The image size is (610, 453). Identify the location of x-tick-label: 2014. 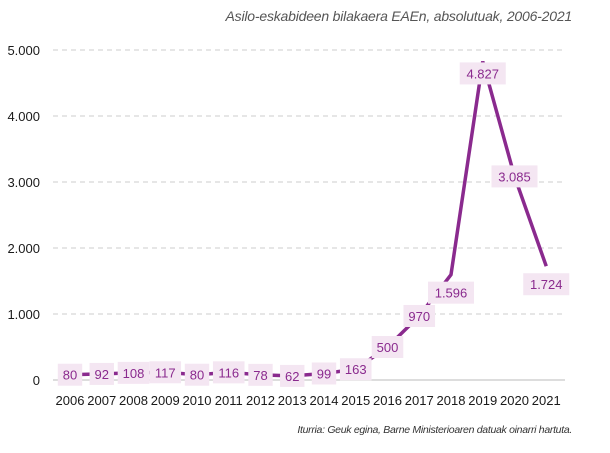
(324, 400).